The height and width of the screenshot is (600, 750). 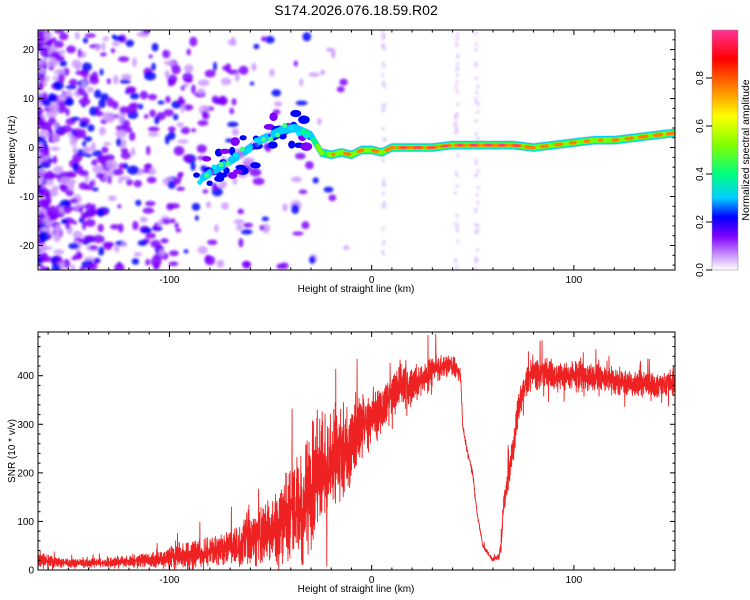 What do you see at coordinates (700, 78) in the screenshot?
I see `colorbar-tick-label: 0.8` at bounding box center [700, 78].